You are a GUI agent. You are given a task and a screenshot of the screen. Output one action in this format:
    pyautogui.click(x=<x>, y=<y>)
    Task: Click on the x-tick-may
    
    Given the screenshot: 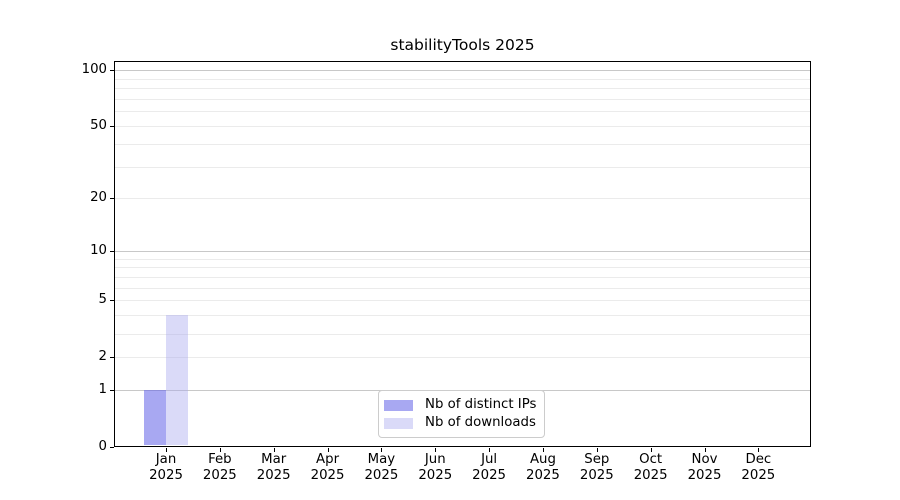 What is the action you would take?
    pyautogui.click(x=382, y=449)
    